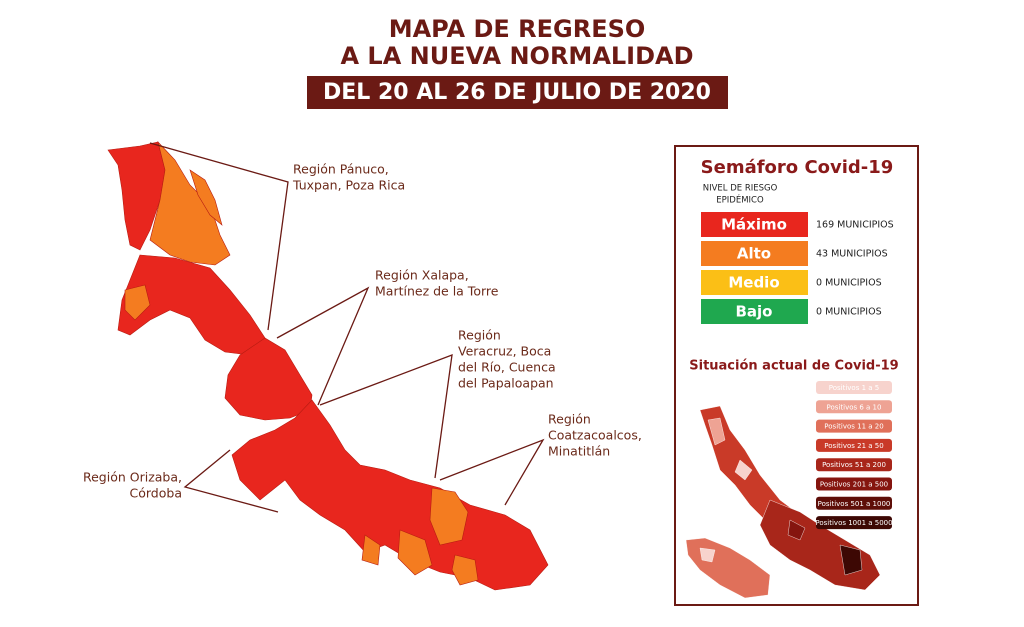 Image resolution: width=1024 pixels, height=627 pixels. Describe the element at coordinates (740, 189) in the screenshot. I see `semaforo-subtitle: NIVEL DE RIESGO` at that location.